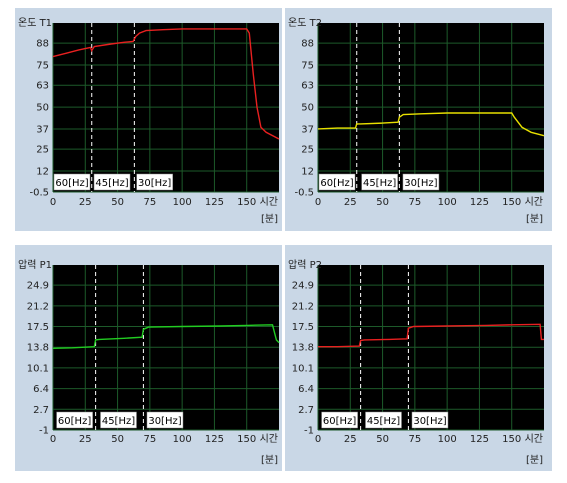 The height and width of the screenshot is (483, 567). I want to click on y-tick-label: -1, so click(309, 431).